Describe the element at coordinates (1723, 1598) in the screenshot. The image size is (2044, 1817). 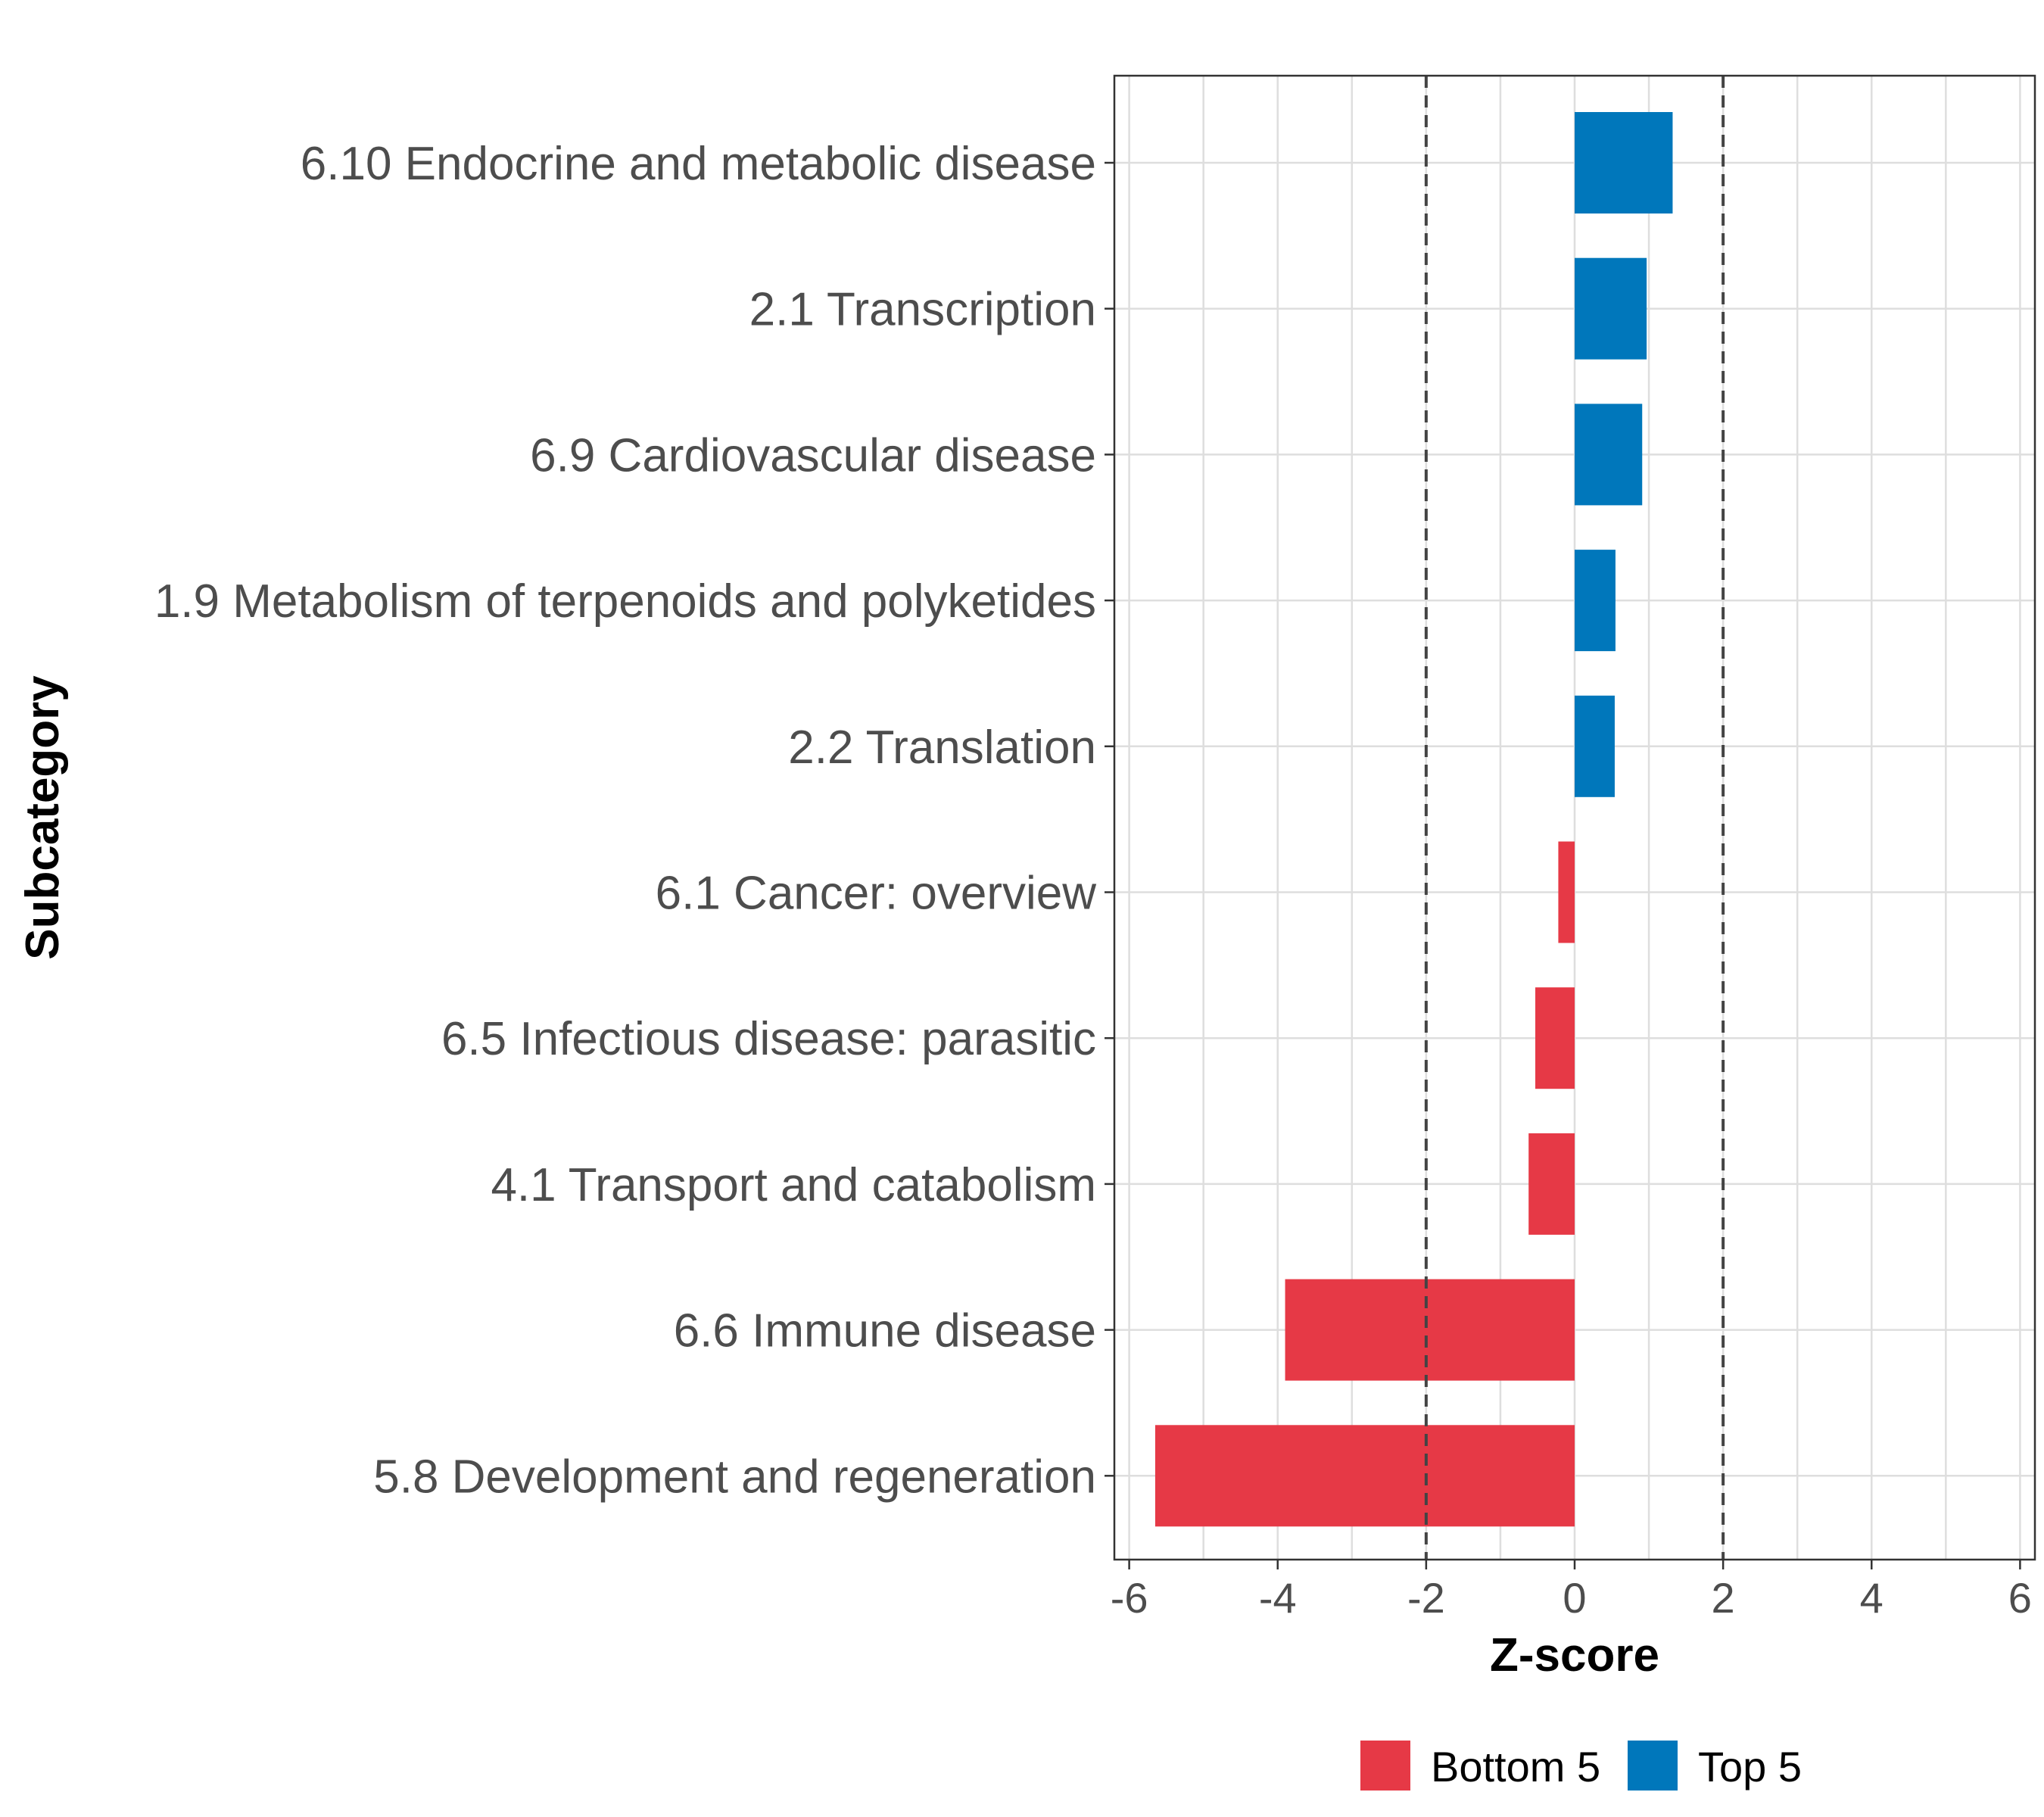
I see `x-tick-label: 2` at that location.